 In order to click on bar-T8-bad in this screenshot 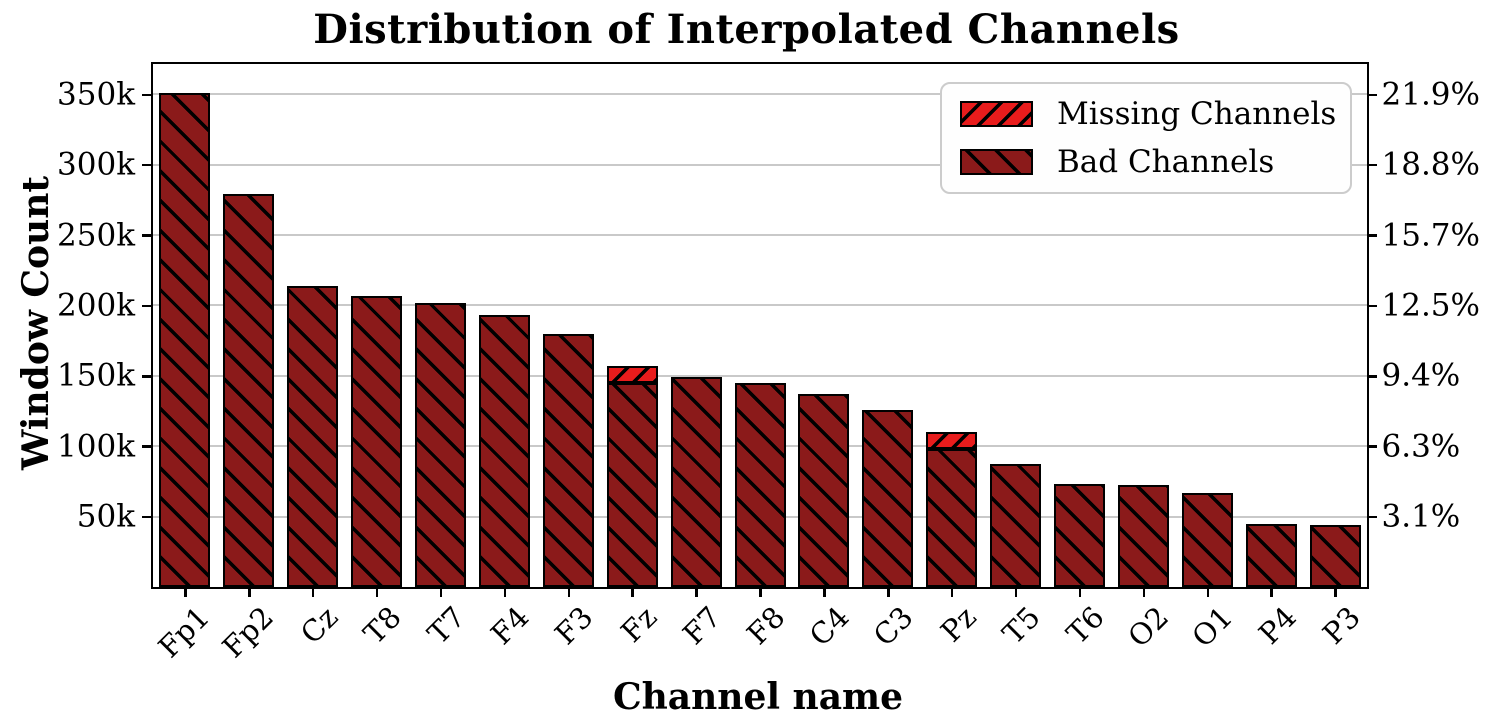, I will do `click(377, 441)`.